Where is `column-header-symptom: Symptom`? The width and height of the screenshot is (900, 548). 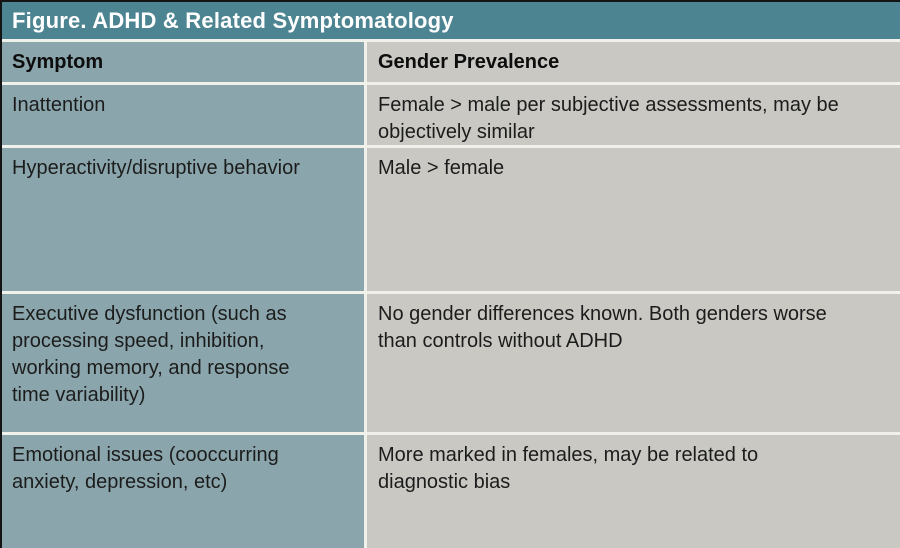 column-header-symptom: Symptom is located at coordinates (183, 62).